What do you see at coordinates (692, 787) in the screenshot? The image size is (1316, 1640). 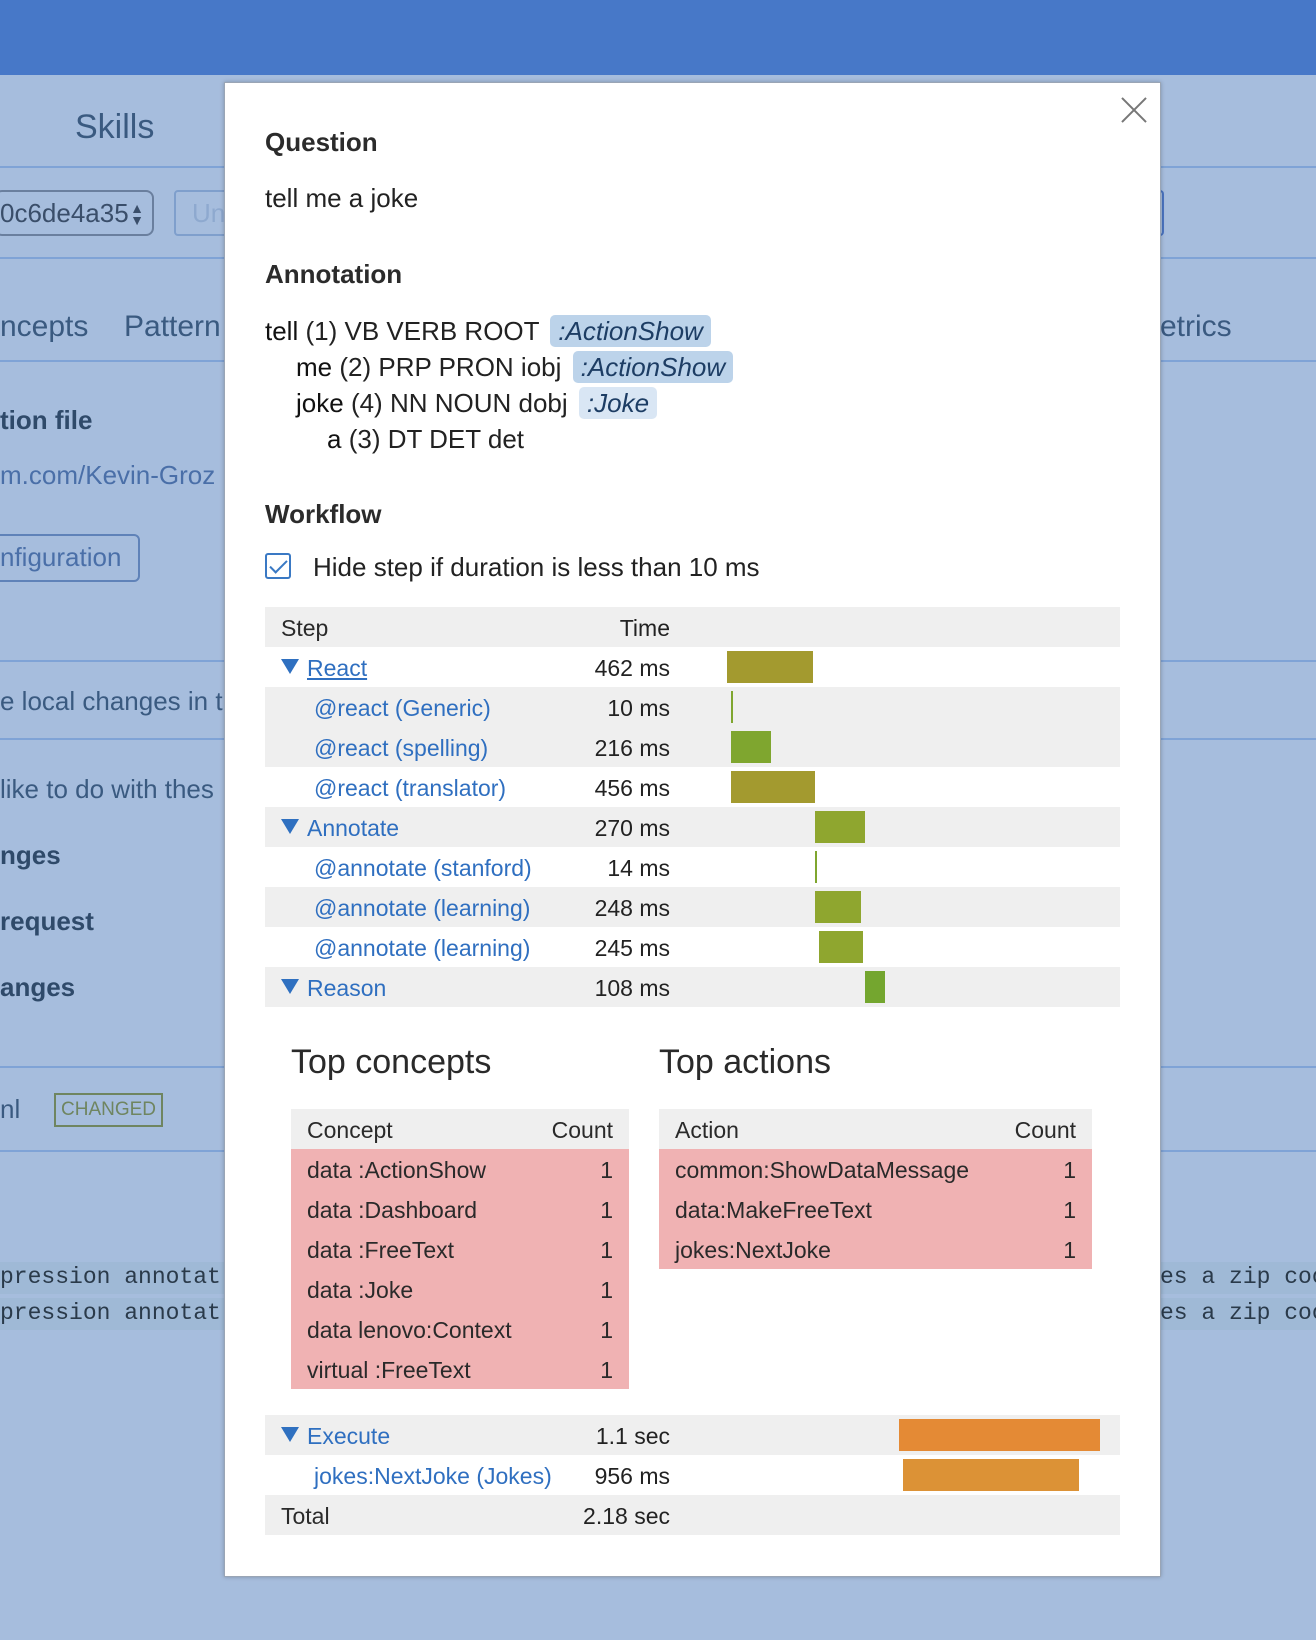 I see `workflow-row: @react (translator) 456 ms` at bounding box center [692, 787].